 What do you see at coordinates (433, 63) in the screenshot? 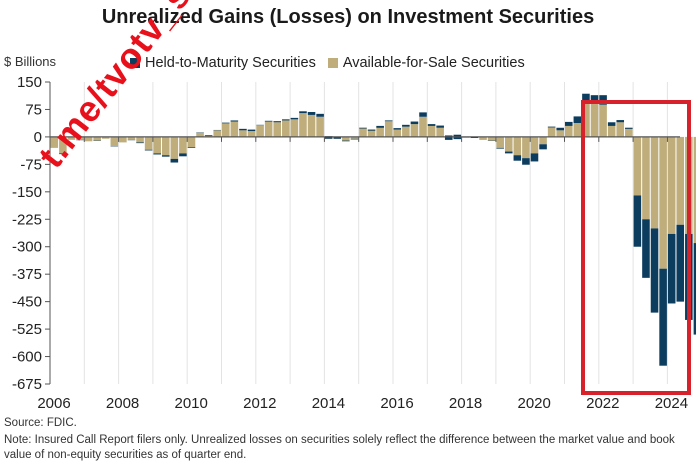
I see `legend-label-afs: Available-for-Sale Securities` at bounding box center [433, 63].